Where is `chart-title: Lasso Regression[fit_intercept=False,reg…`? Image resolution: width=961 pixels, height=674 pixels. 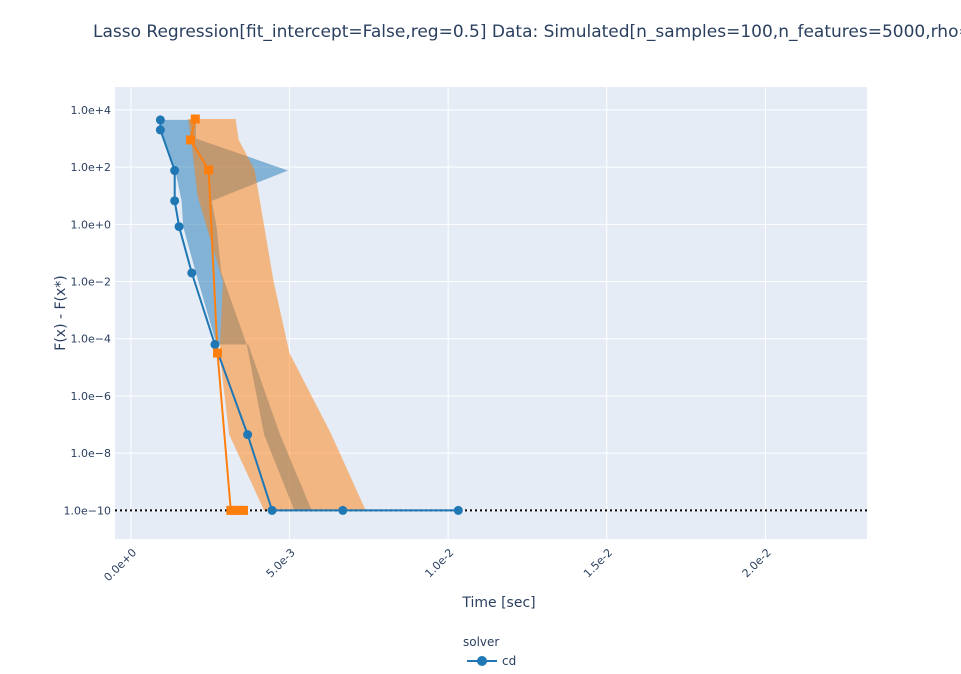 chart-title: Lasso Regression[fit_intercept=False,reg… is located at coordinates (527, 32).